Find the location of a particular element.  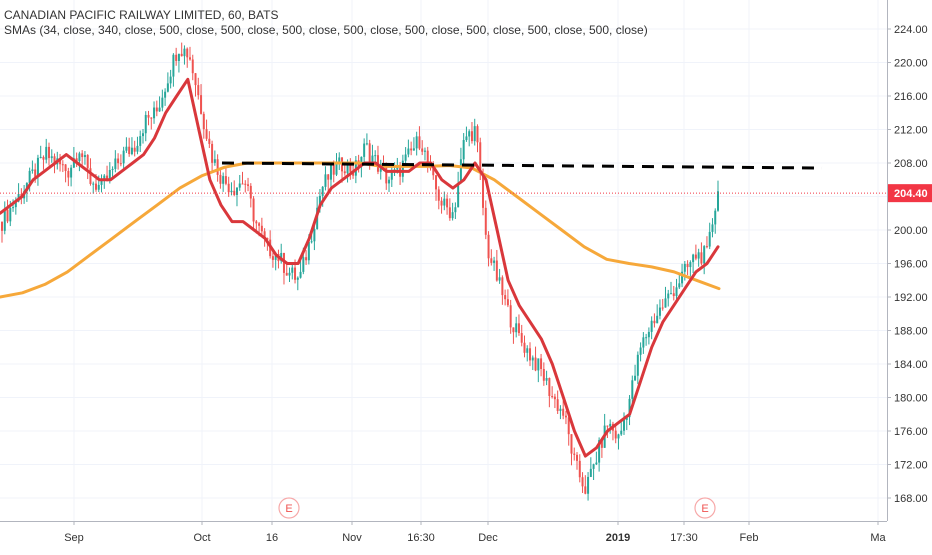

time-tick-label: Nov is located at coordinates (352, 538).